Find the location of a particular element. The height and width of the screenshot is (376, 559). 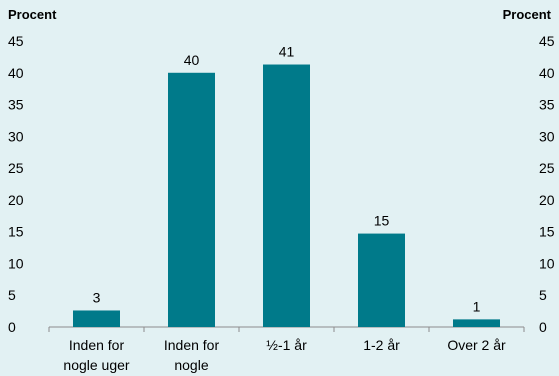

x-tick-label: ½-1 år is located at coordinates (286, 345).